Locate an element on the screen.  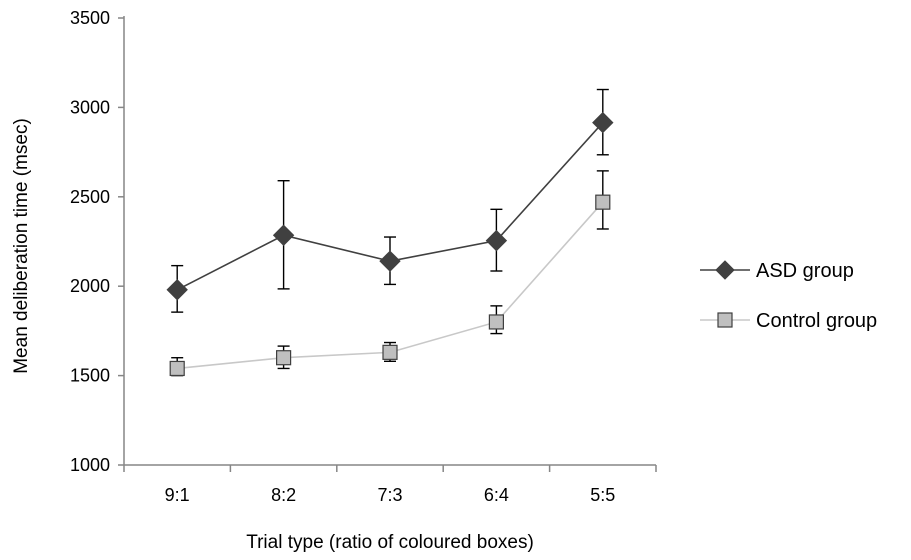
y-tick-label: 1000 is located at coordinates (90, 465).